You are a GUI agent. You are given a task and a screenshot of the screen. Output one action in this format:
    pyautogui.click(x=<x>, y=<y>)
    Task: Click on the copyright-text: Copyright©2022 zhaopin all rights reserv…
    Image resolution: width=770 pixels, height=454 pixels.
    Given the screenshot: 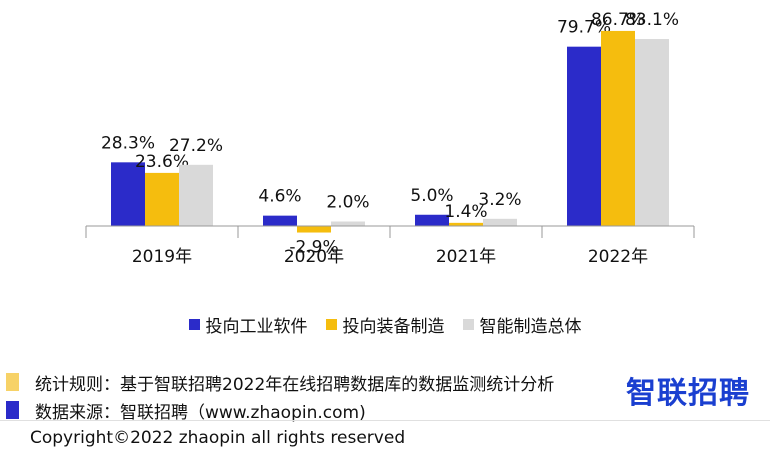 What is the action you would take?
    pyautogui.click(x=218, y=438)
    